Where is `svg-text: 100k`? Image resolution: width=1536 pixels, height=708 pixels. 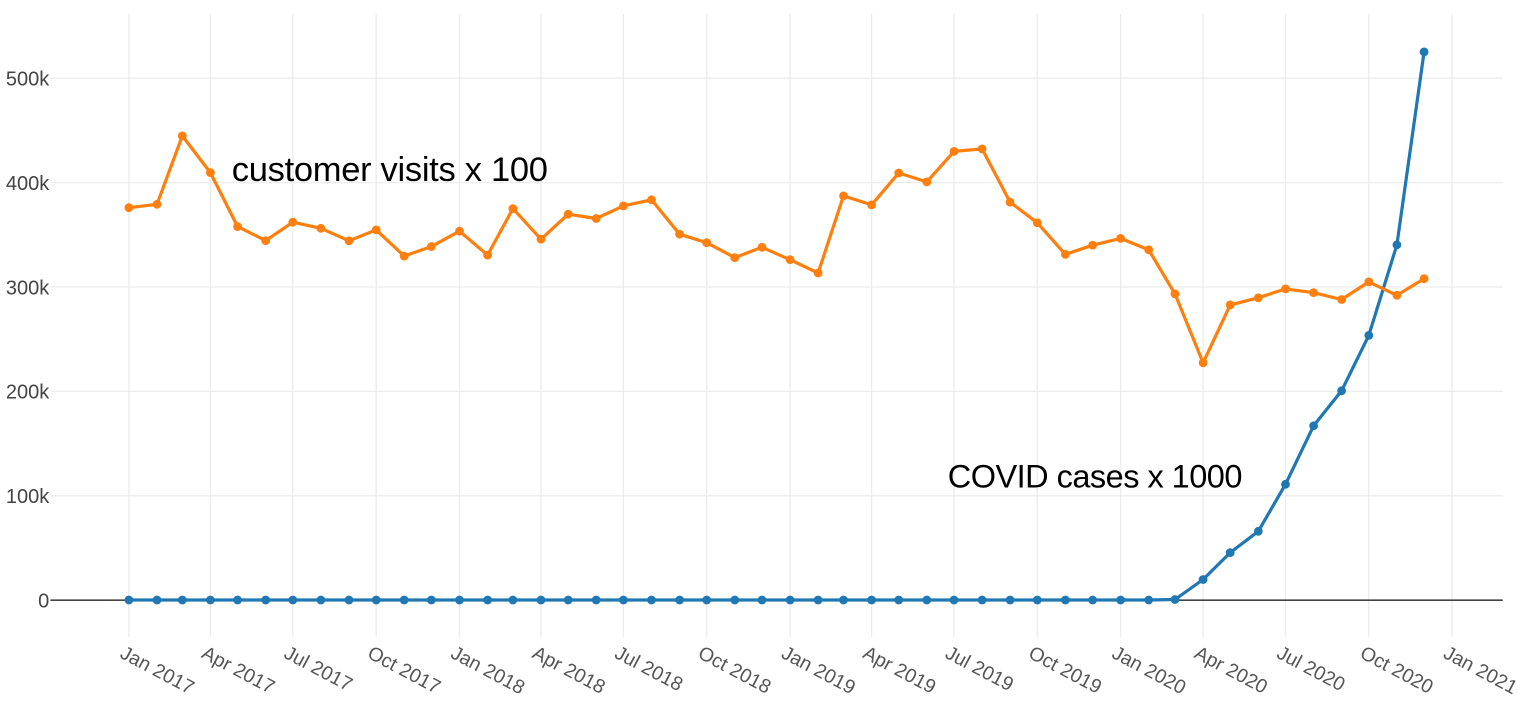
svg-text: 100k is located at coordinates (28, 497).